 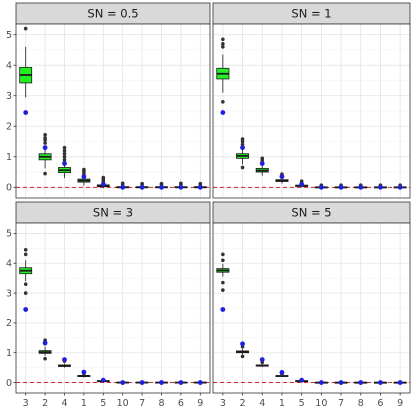 I want to click on y-tick-label: 2, so click(x=9, y=127).